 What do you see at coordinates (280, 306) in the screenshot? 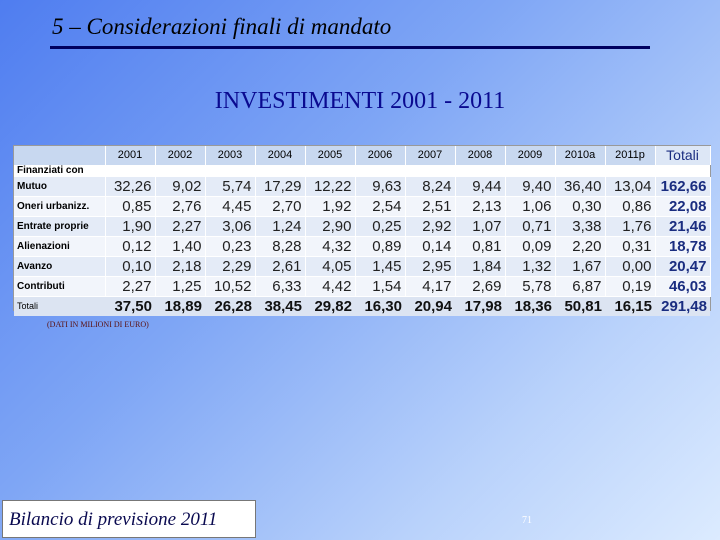
I see `table-cell: 38,45` at bounding box center [280, 306].